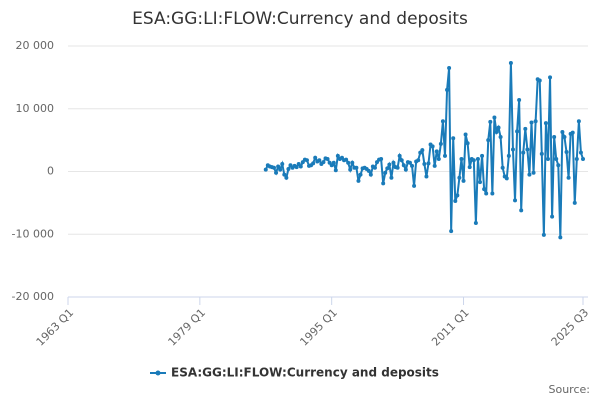 Image resolution: width=600 pixels, height=400 pixels. Describe the element at coordinates (305, 373) in the screenshot. I see `legend-label: ESA:GG:LI:FLOW:Currency and deposits` at that location.